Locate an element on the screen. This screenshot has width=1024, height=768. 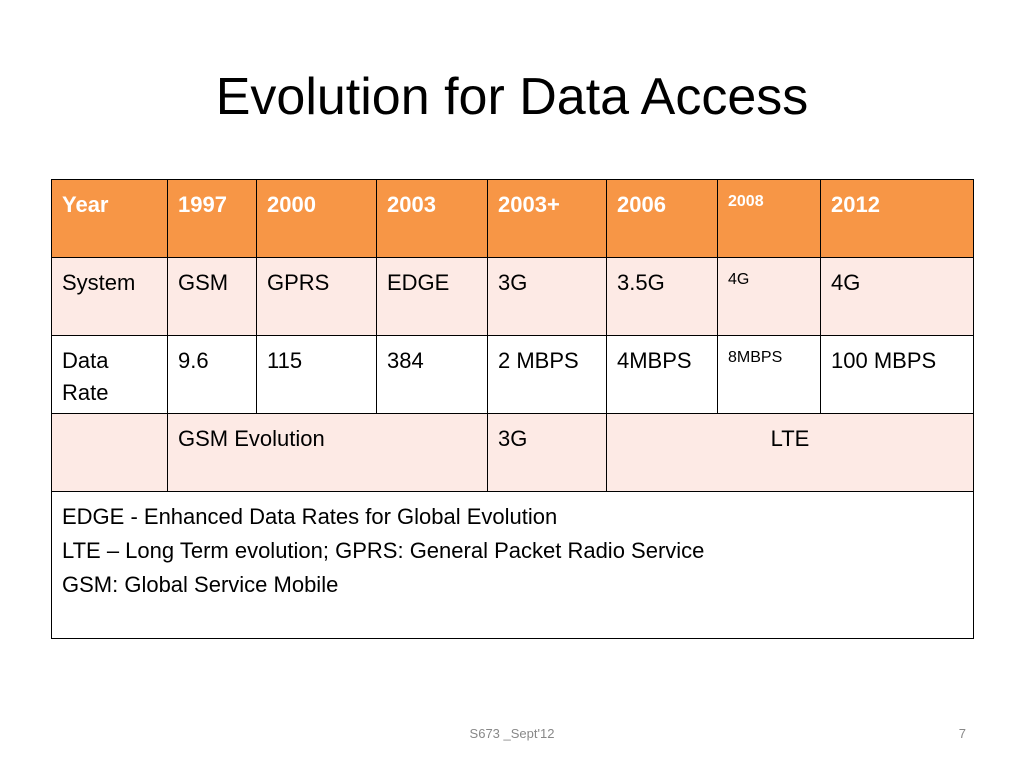
table-cell: Data Rate is located at coordinates (109, 374).